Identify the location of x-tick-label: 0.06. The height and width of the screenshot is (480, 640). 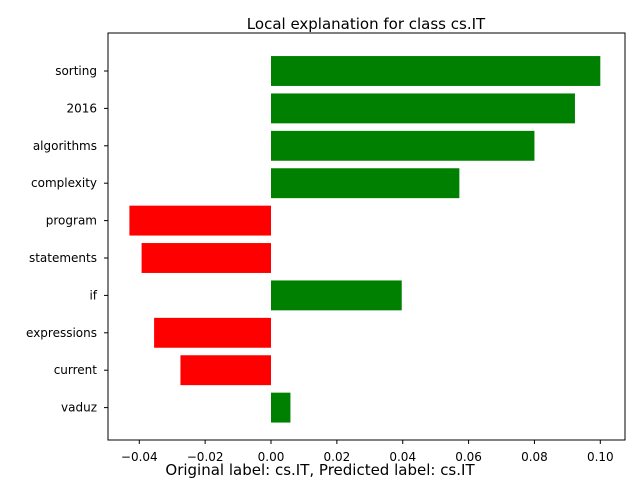
(468, 457).